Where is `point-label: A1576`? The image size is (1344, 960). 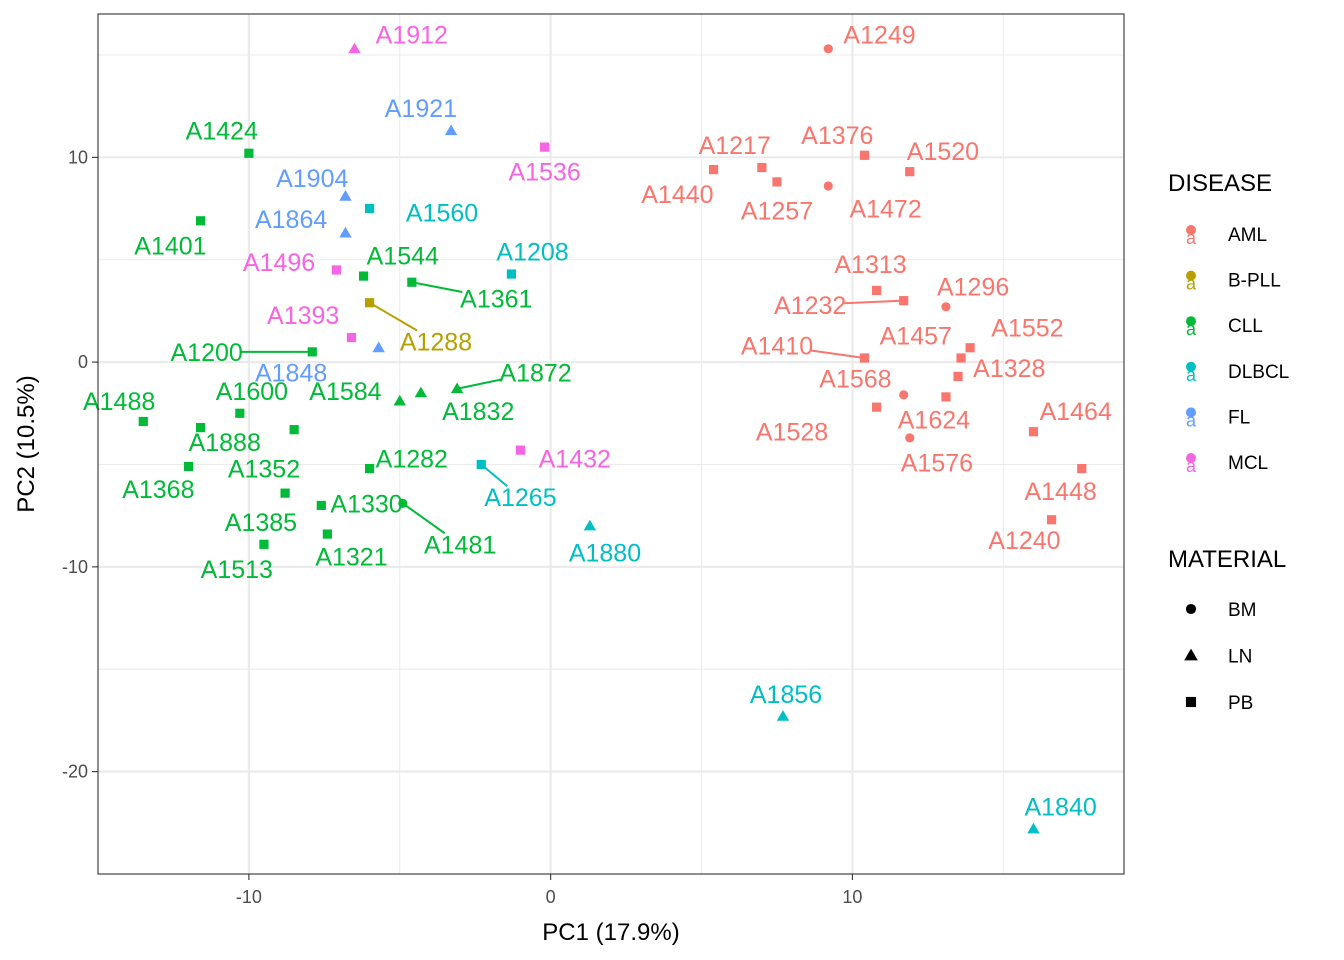 point-label: A1576 is located at coordinates (937, 463).